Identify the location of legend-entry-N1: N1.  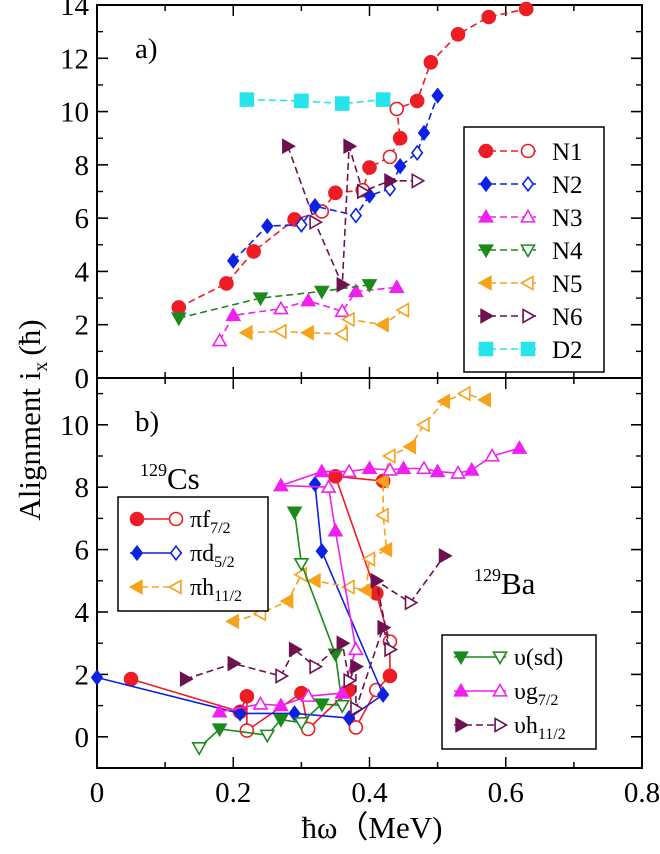
(530, 152).